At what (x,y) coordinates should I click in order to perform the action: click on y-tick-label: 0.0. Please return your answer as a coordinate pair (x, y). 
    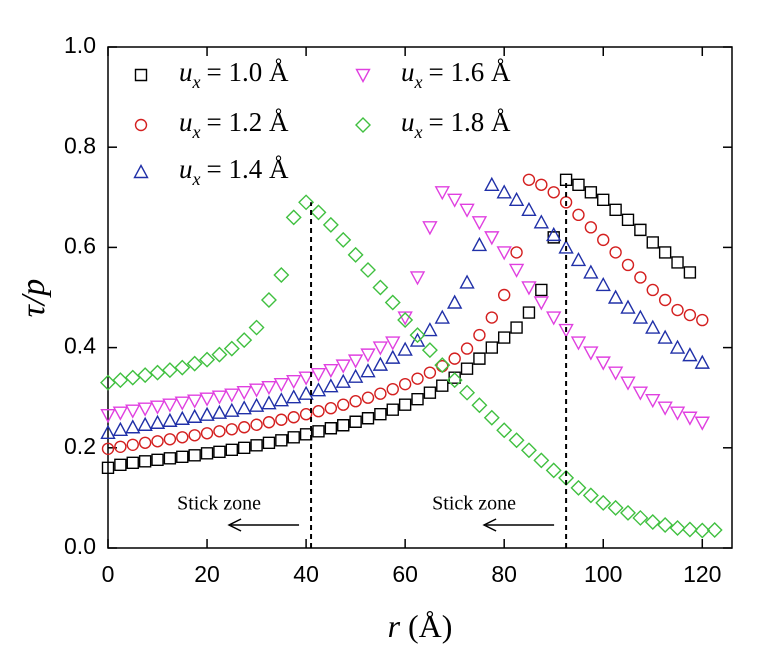
    Looking at the image, I should click on (80, 546).